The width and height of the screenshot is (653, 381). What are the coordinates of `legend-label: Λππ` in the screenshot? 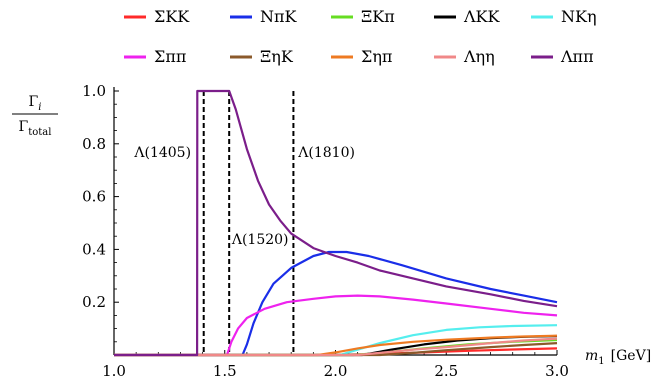 It's located at (577, 56).